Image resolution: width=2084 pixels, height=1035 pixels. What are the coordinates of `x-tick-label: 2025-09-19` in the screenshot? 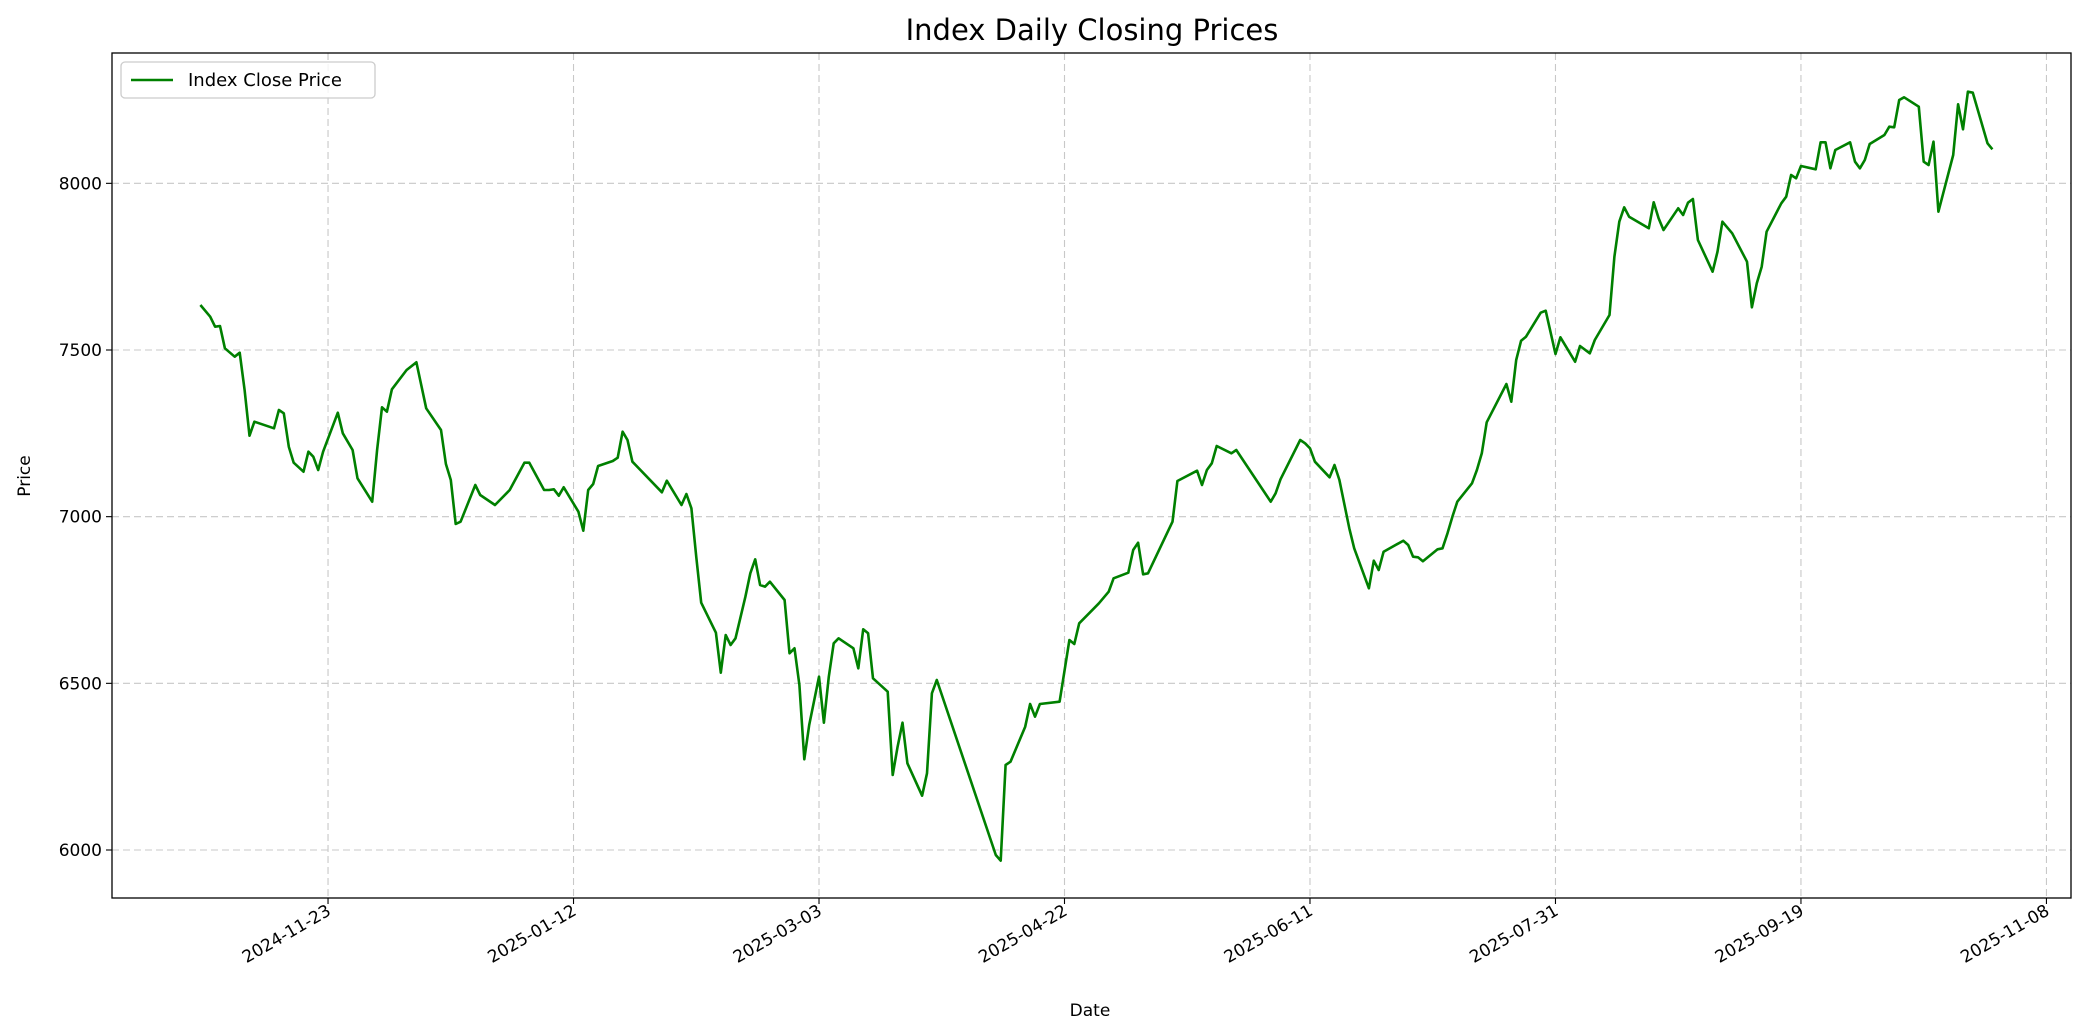 It's located at (1760, 934).